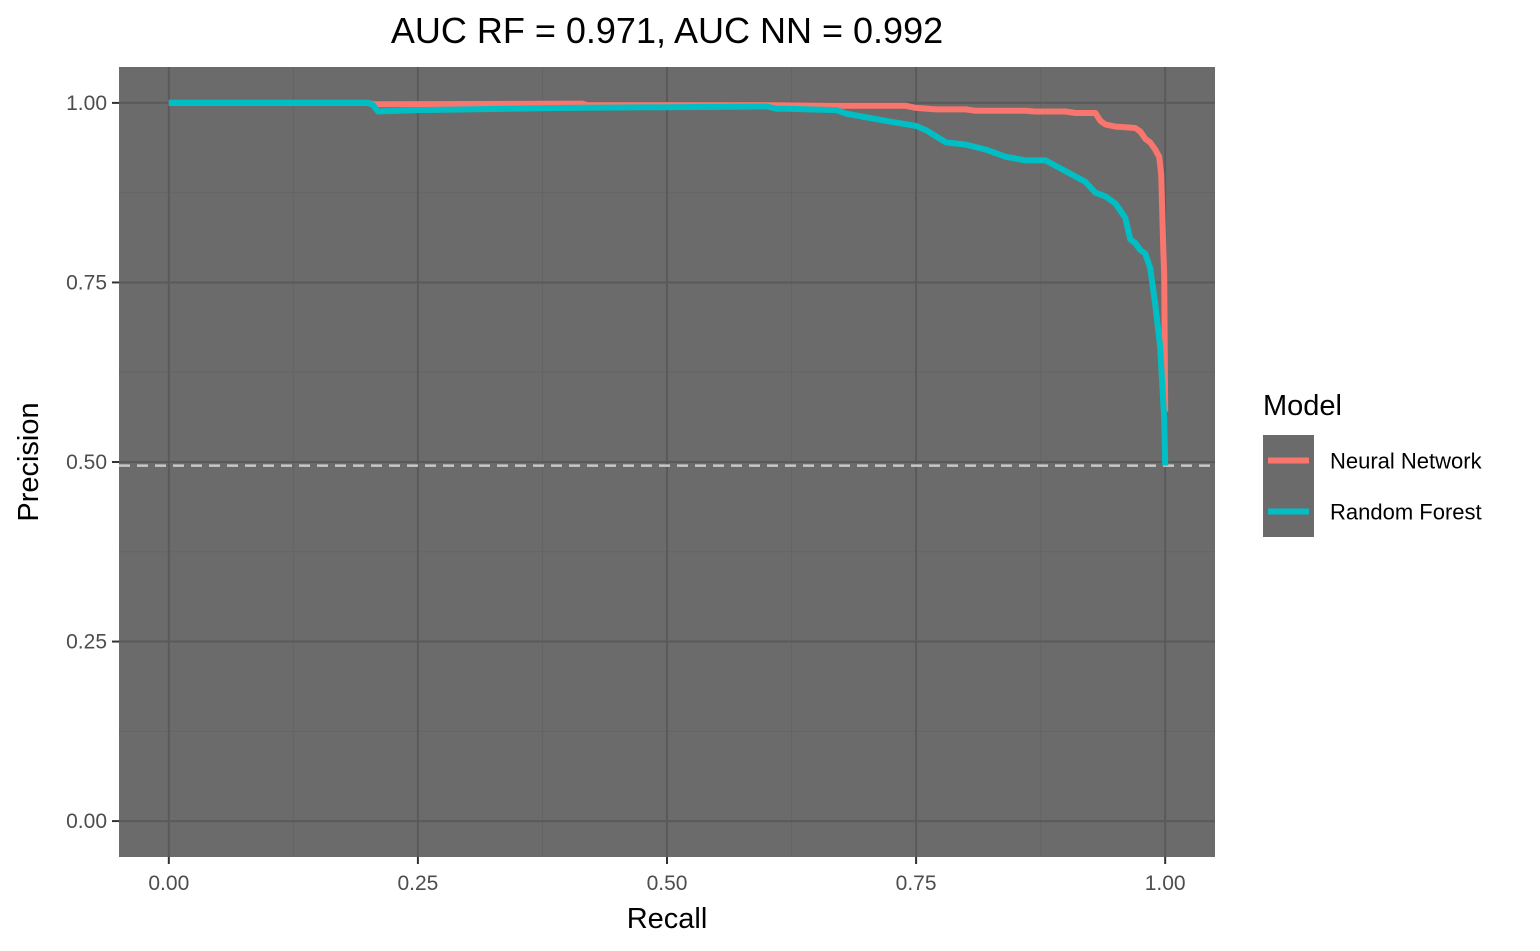 Image resolution: width=1540 pixels, height=951 pixels. What do you see at coordinates (667, 883) in the screenshot?
I see `x-tick-label: 0.50` at bounding box center [667, 883].